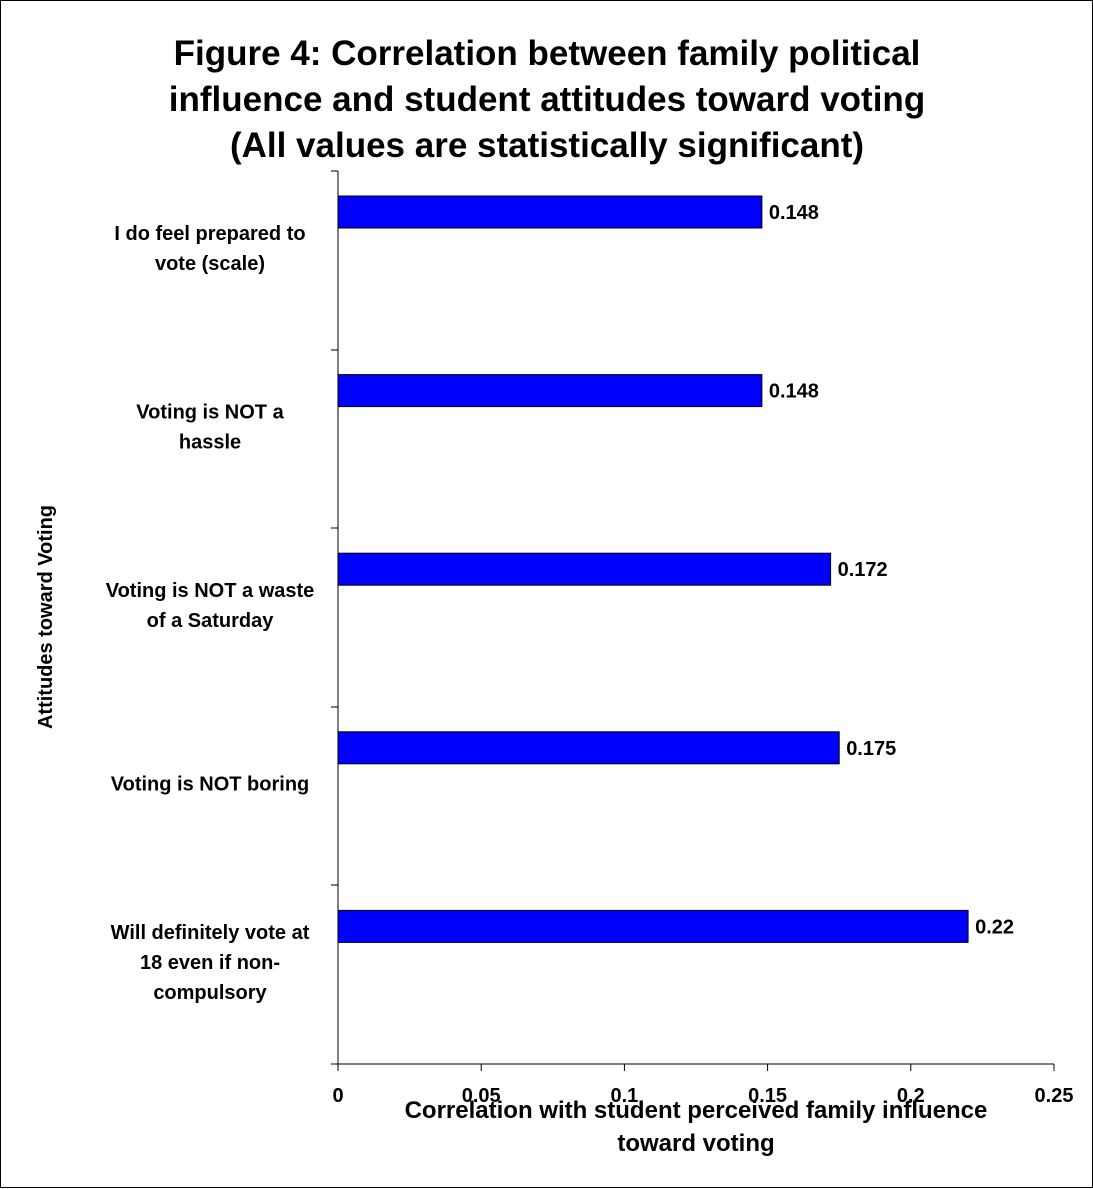 This screenshot has width=1093, height=1189. Describe the element at coordinates (209, 234) in the screenshot. I see `category-label: I do feel prepared to` at that location.